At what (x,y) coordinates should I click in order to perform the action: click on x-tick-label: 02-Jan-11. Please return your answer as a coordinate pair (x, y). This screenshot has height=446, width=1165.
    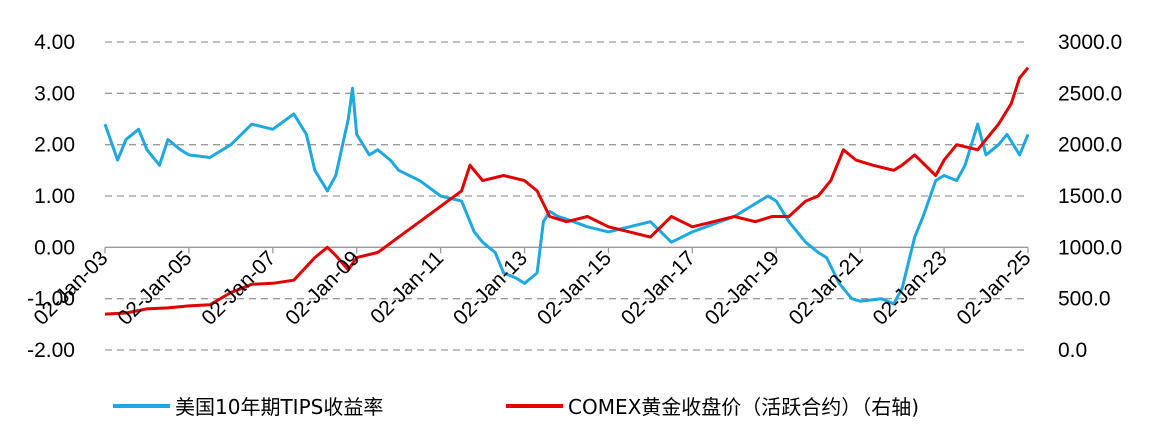
    Looking at the image, I should click on (407, 288).